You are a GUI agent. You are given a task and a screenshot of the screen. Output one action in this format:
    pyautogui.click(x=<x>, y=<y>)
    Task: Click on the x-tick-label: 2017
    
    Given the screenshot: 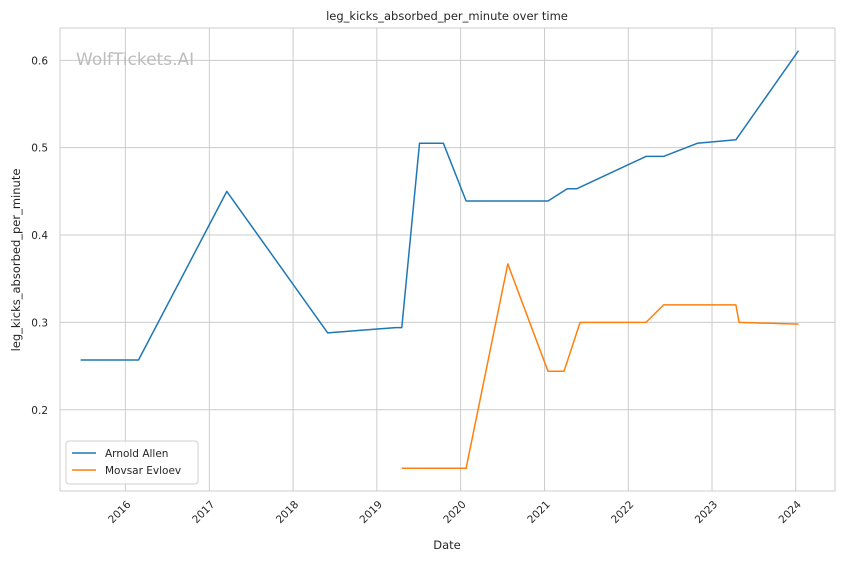 What is the action you would take?
    pyautogui.click(x=203, y=512)
    